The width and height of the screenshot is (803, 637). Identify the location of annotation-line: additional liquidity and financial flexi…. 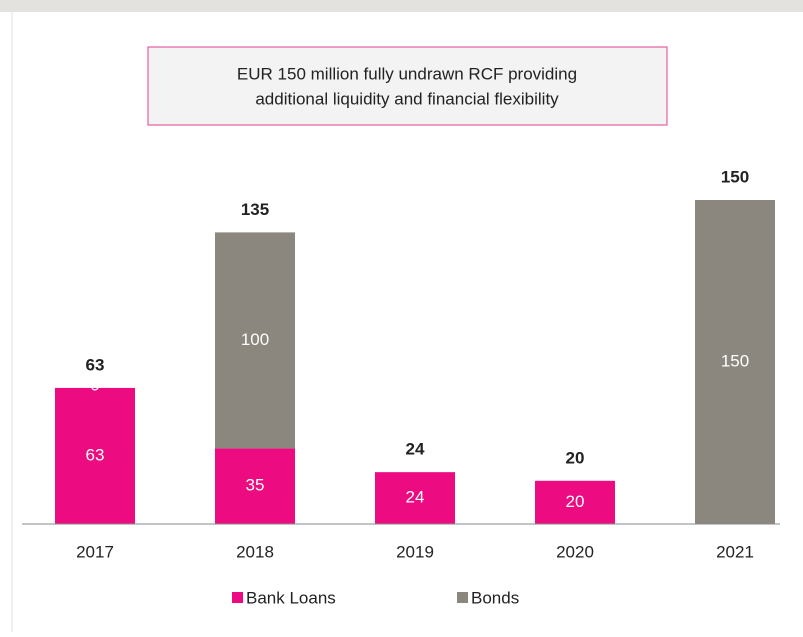
(407, 98).